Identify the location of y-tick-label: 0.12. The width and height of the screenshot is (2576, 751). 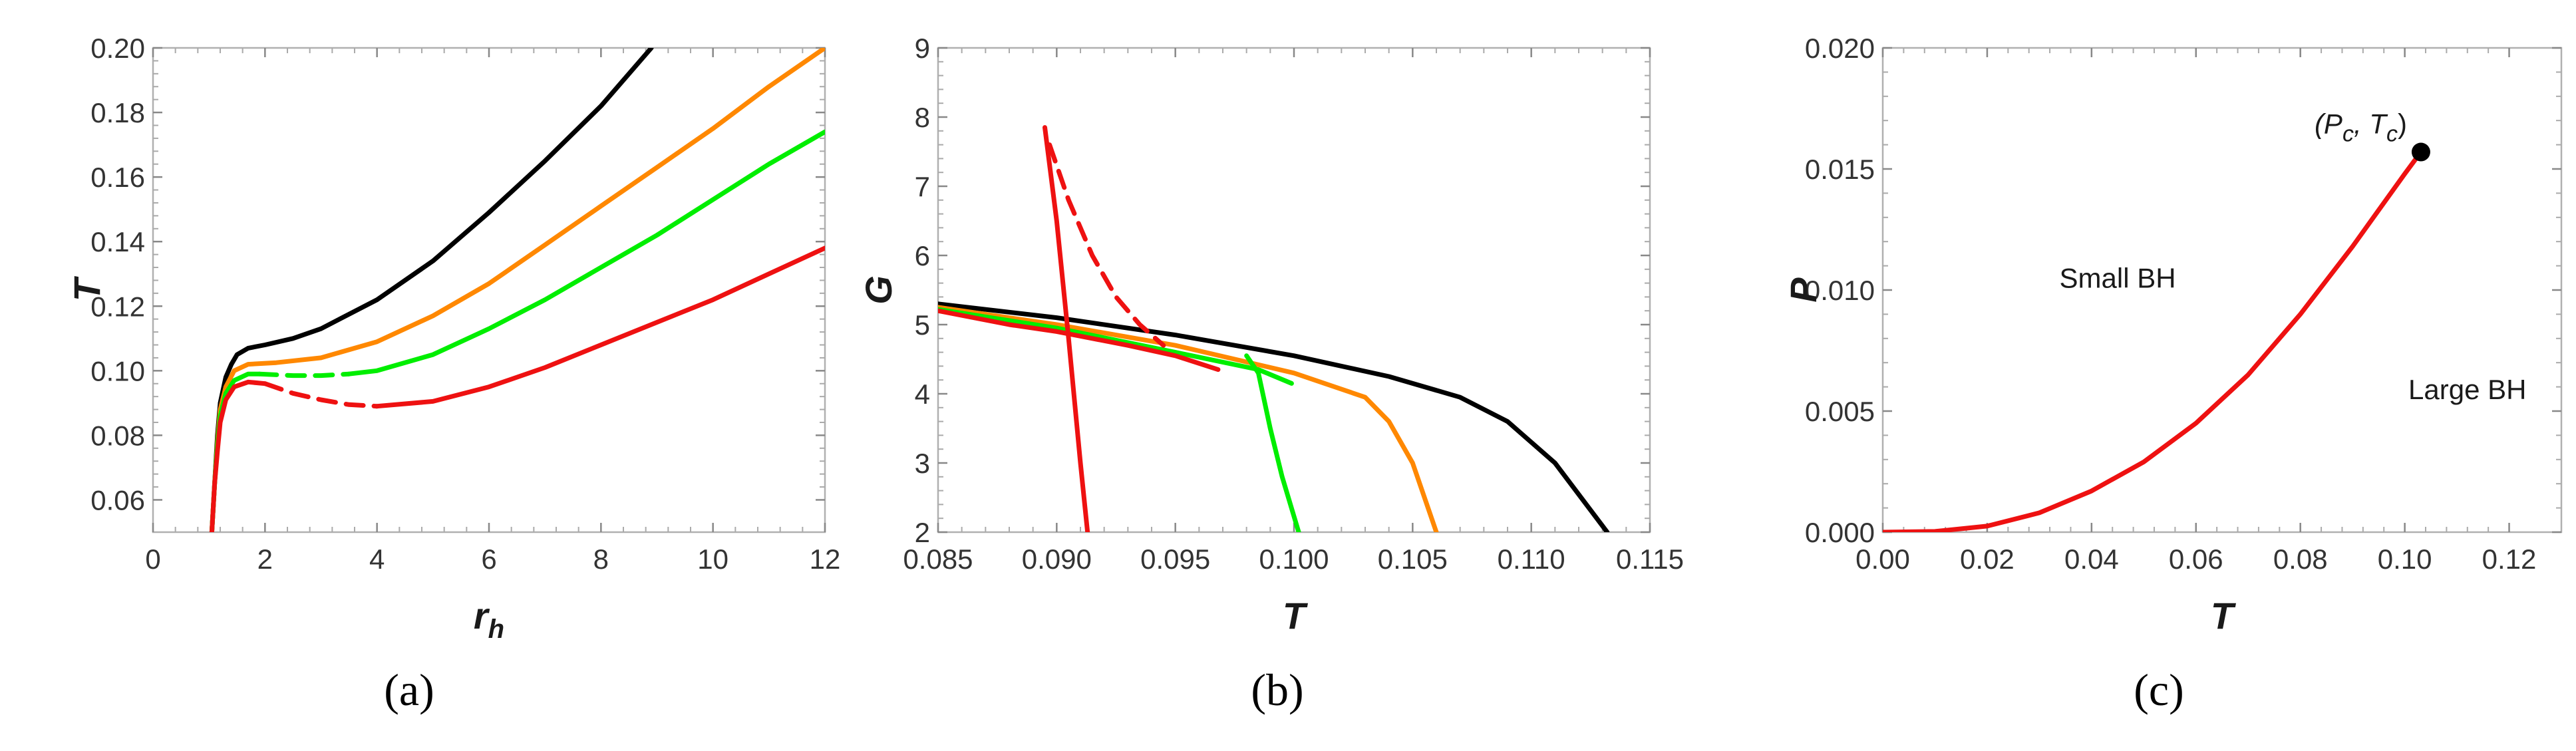
(117, 306).